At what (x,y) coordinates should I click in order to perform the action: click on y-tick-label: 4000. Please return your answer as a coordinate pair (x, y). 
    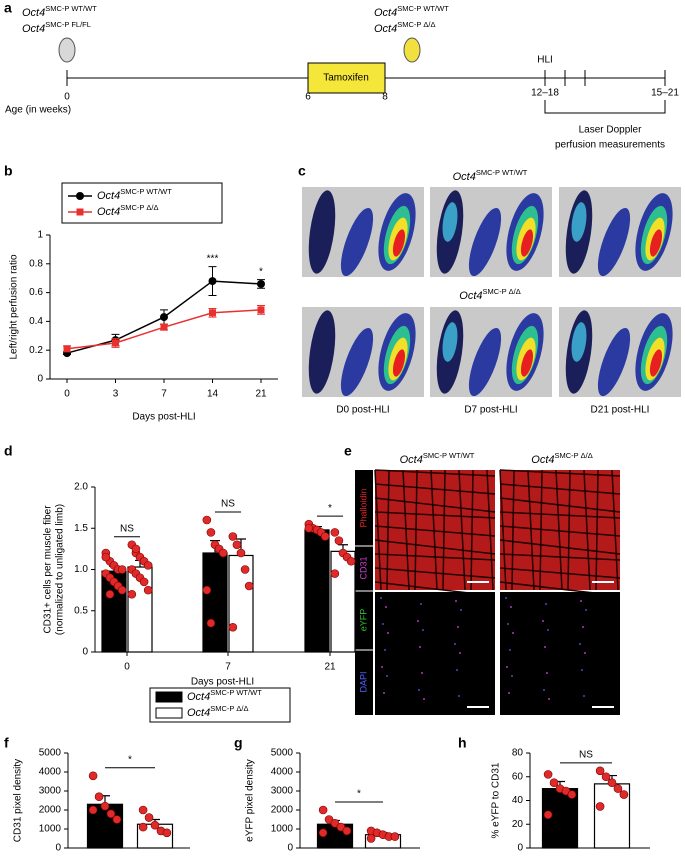
    Looking at the image, I should click on (282, 772).